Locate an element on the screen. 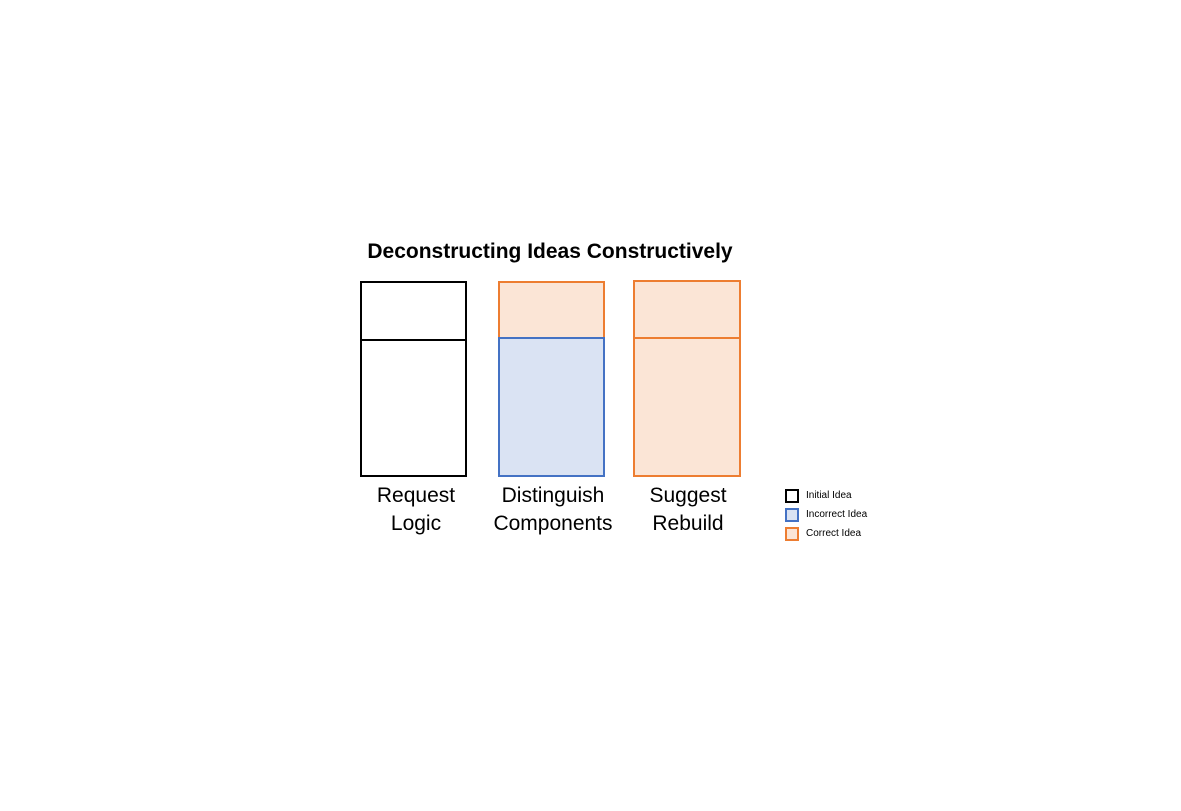 Image resolution: width=1181 pixels, height=811 pixels. distinguish-correct-block is located at coordinates (551, 310).